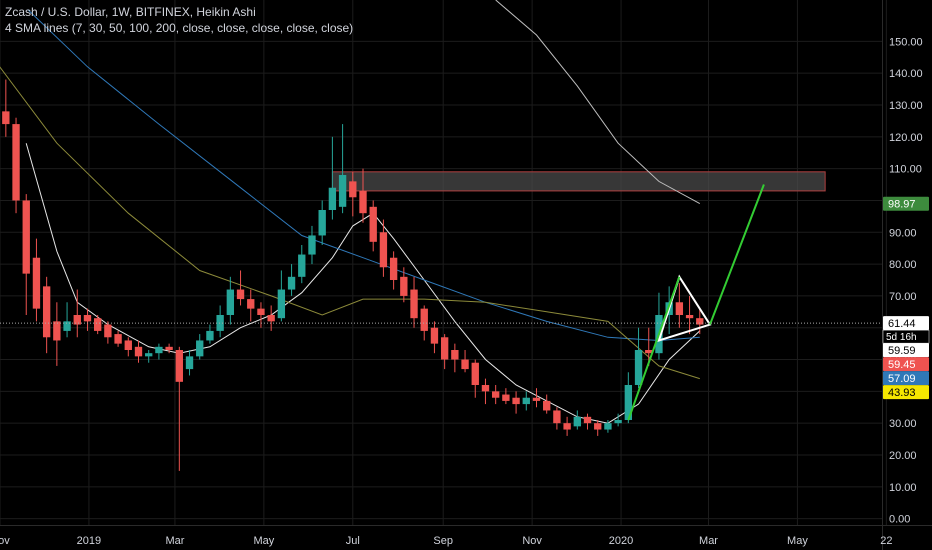 This screenshot has width=932, height=550. I want to click on x-tick-label: May, so click(797, 541).